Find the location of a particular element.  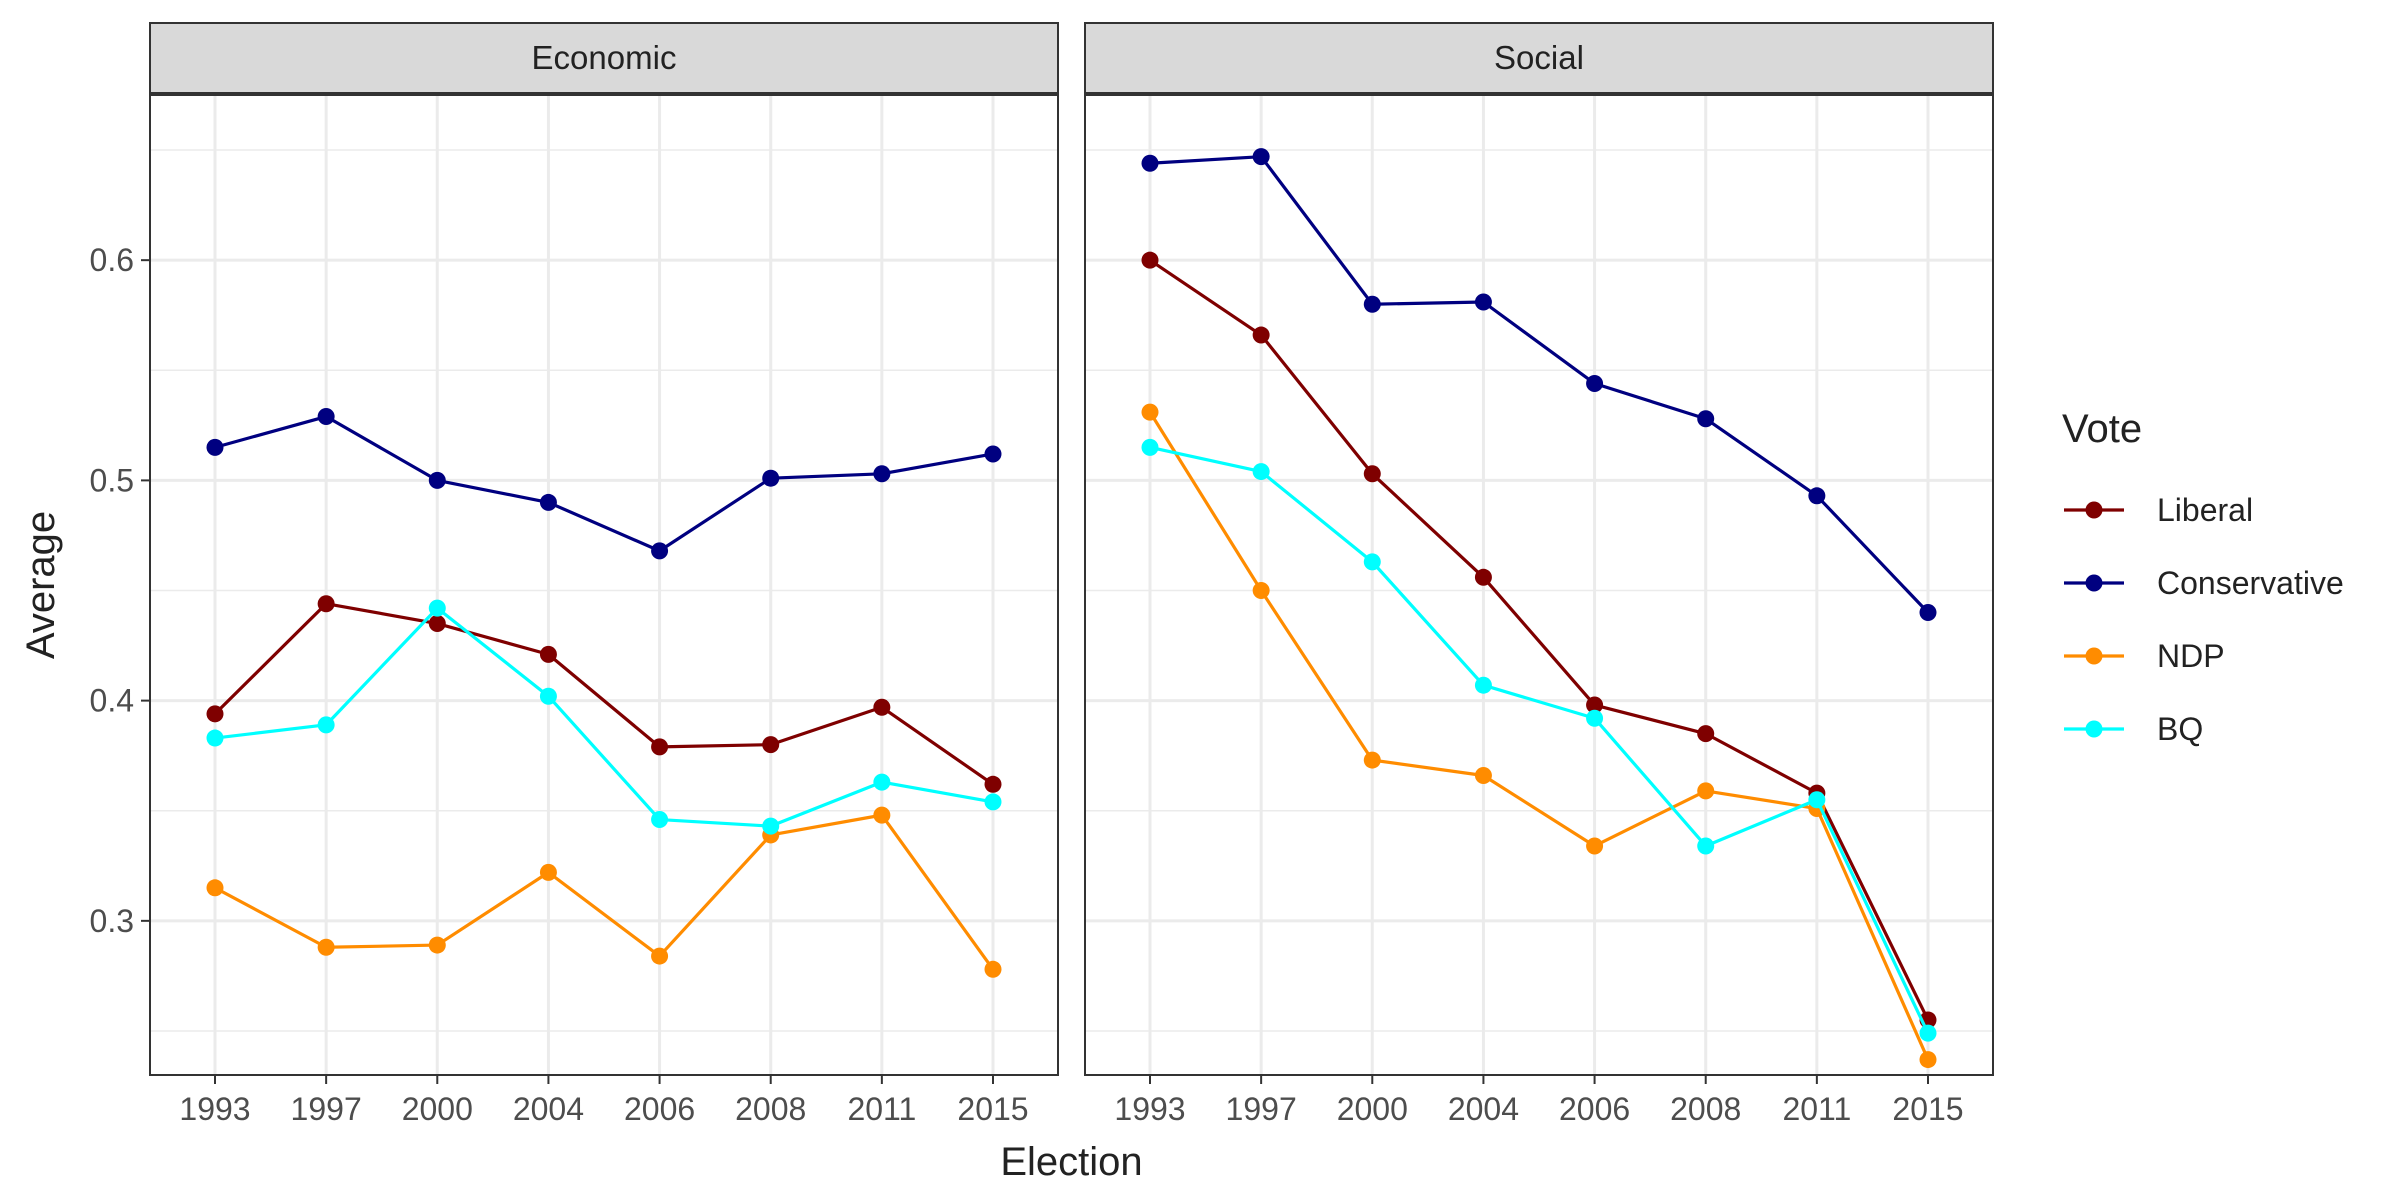

legend-label-ndp: NDP is located at coordinates (2191, 656).